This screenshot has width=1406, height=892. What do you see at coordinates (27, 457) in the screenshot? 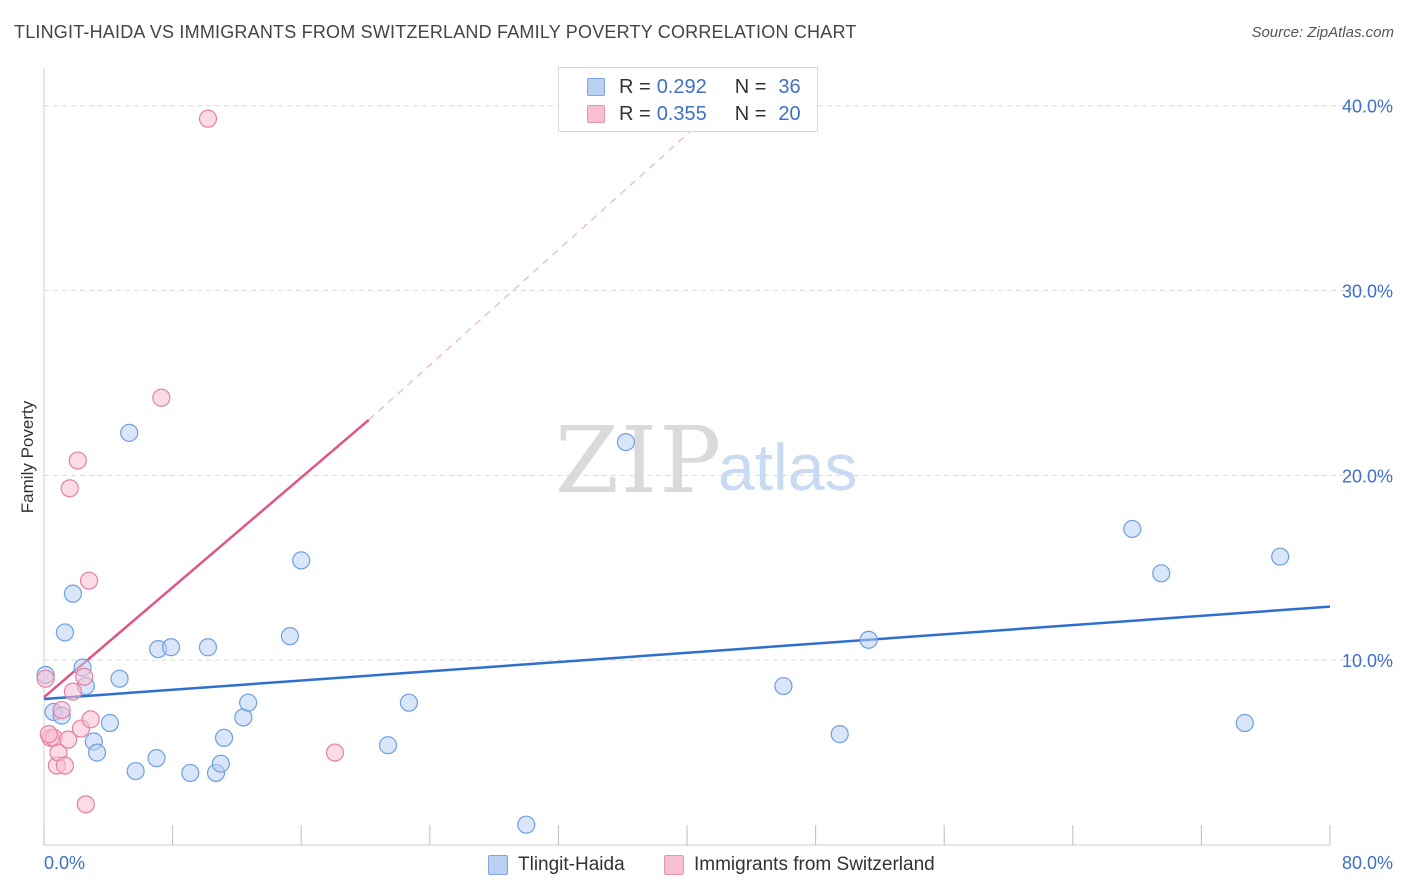
I see `y-axis-label: Family Poverty` at bounding box center [27, 457].